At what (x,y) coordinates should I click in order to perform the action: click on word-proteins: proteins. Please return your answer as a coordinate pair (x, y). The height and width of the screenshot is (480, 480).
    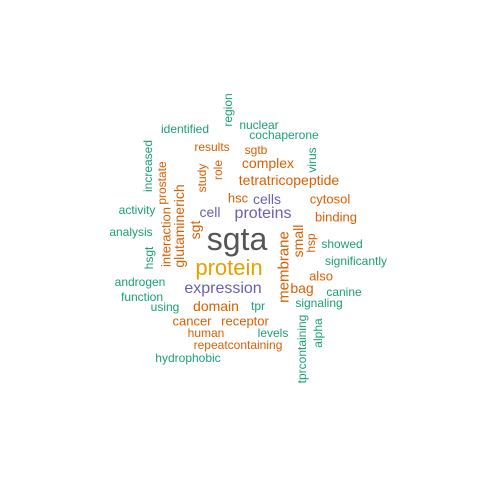
    Looking at the image, I should click on (263, 213).